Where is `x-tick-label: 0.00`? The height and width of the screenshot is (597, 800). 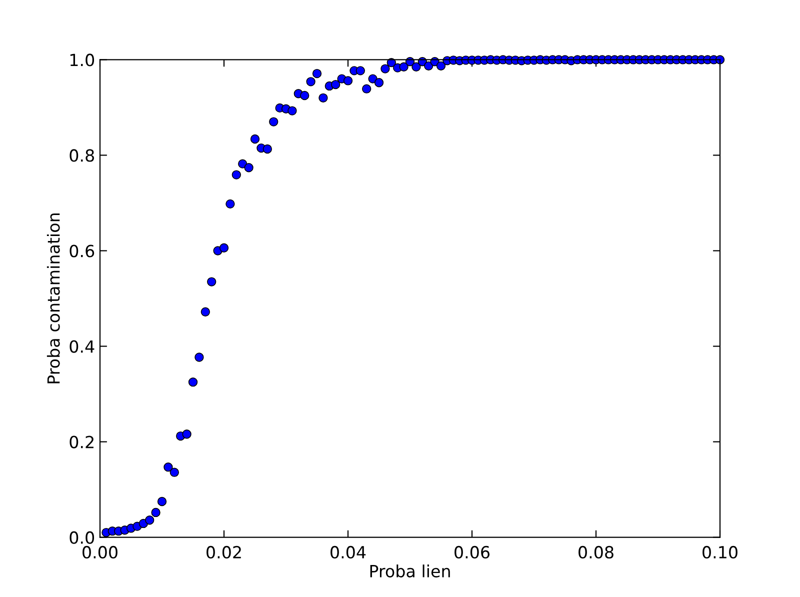
x-tick-label: 0.00 is located at coordinates (100, 552).